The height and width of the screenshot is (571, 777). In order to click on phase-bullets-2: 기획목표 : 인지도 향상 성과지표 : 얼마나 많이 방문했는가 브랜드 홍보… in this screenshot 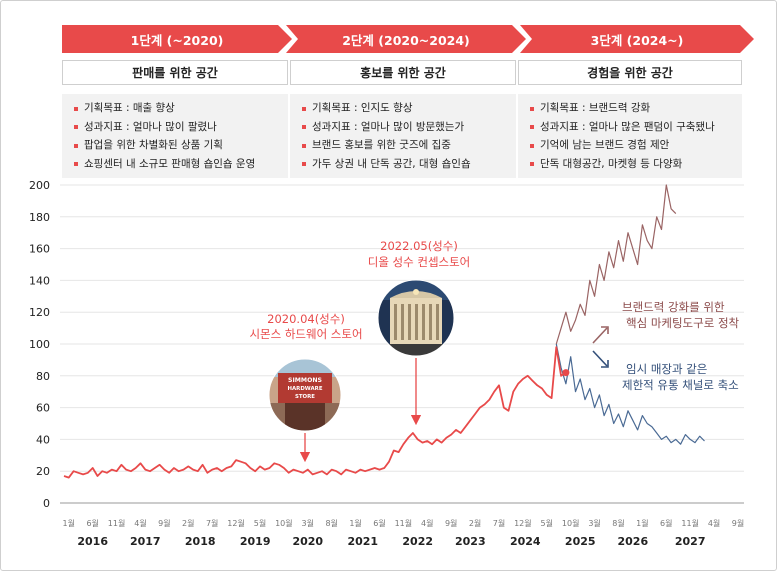, I will do `click(403, 136)`.